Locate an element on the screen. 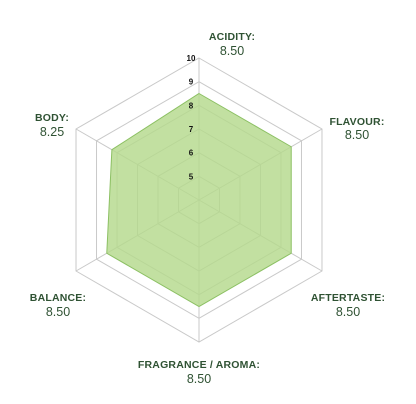 Image resolution: width=416 pixels, height=404 pixels. axis-value-fragrance-aroma: 8.50 is located at coordinates (199, 379).